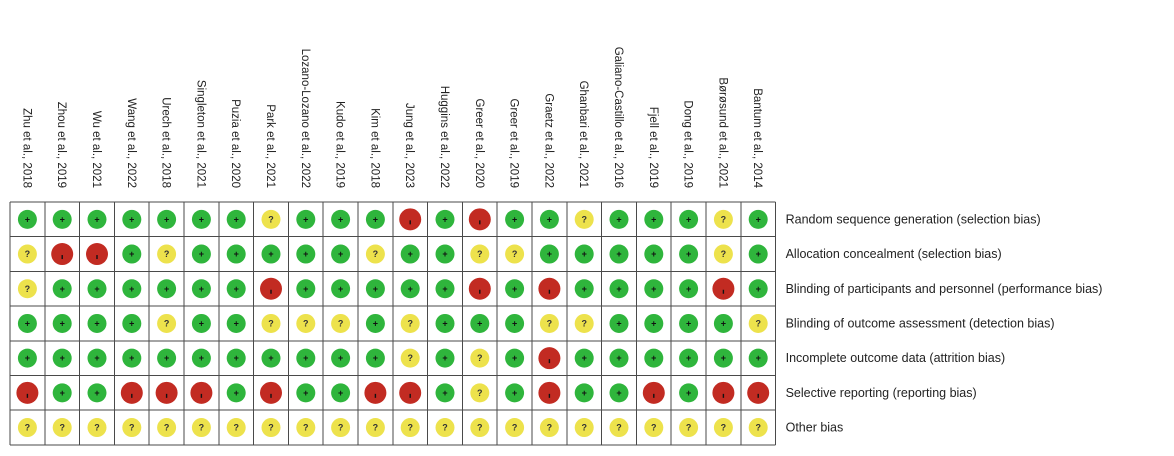 This screenshot has height=456, width=1174. What do you see at coordinates (96, 149) in the screenshot?
I see `study-label: Wu et al., 2021` at bounding box center [96, 149].